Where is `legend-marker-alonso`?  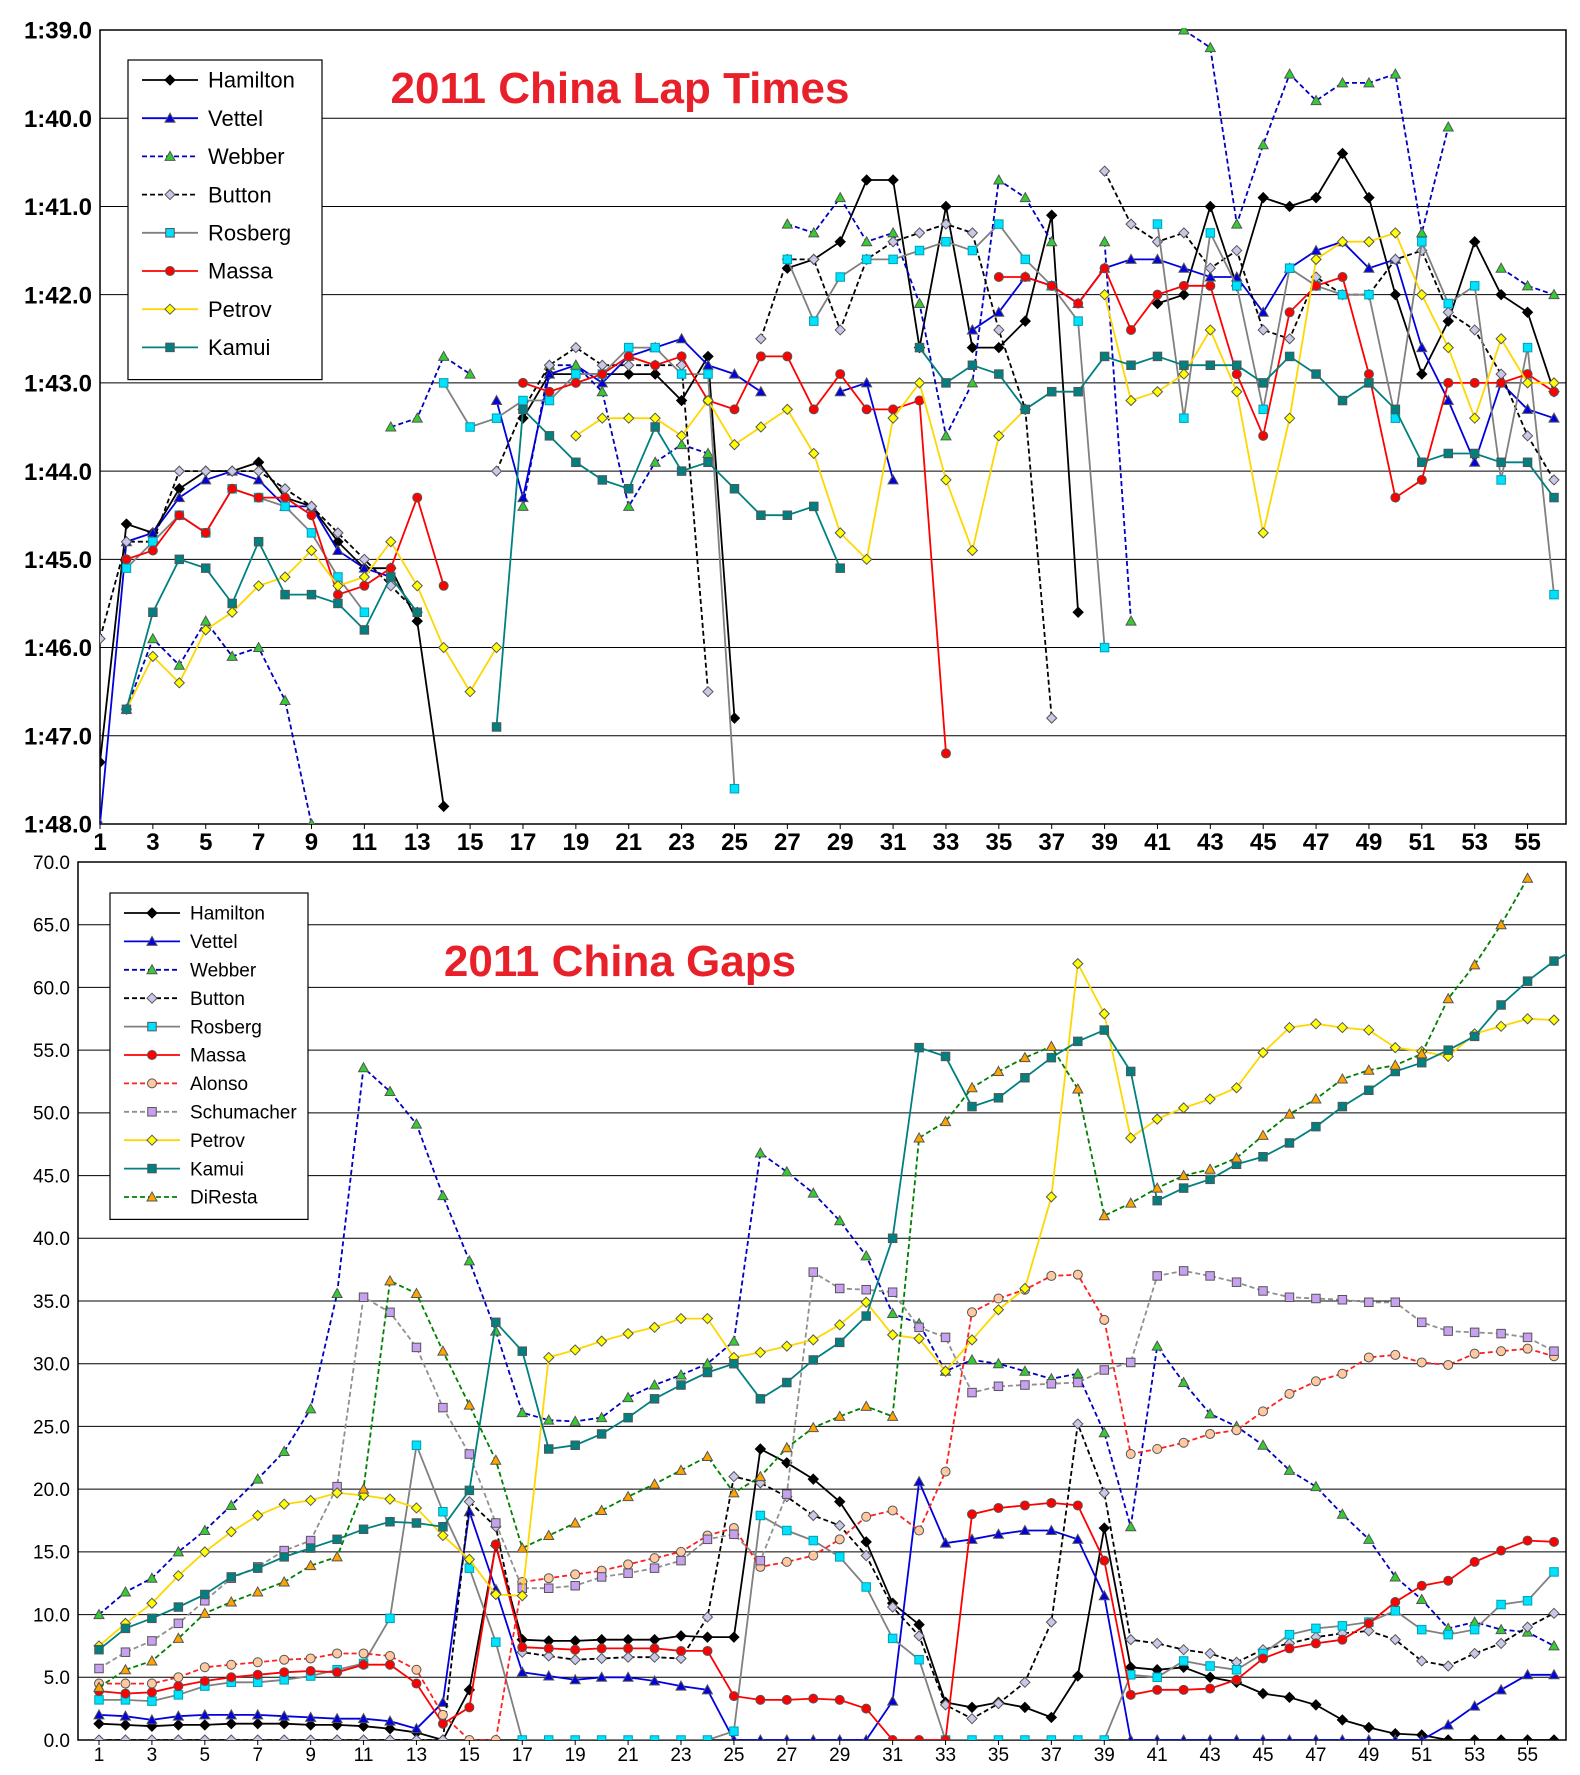
legend-marker-alonso is located at coordinates (152, 1083).